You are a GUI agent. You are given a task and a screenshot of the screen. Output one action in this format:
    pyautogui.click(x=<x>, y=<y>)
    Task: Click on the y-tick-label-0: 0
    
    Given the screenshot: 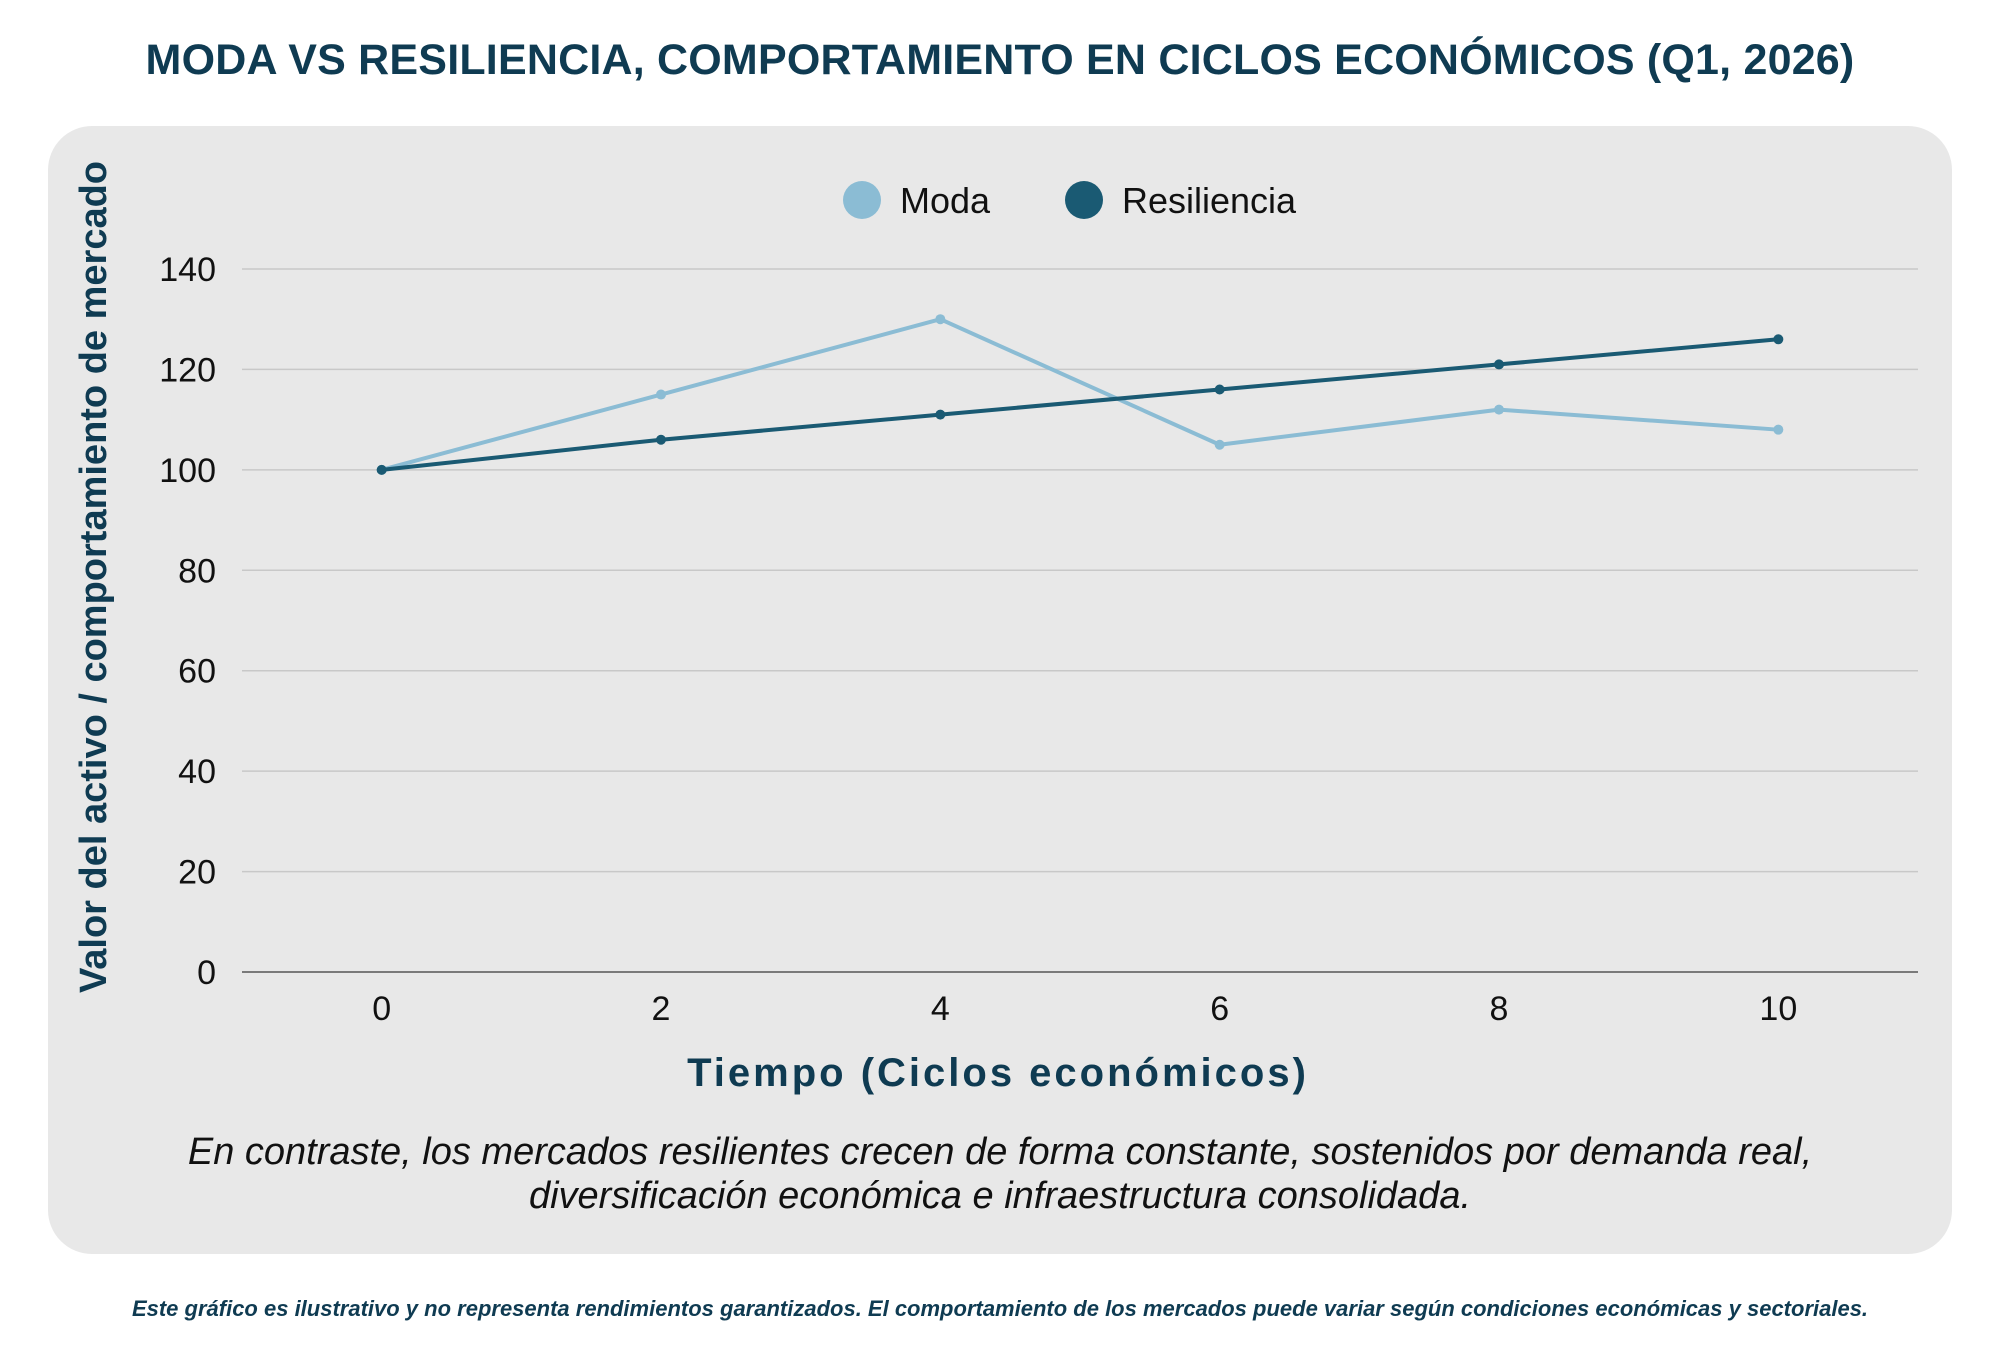 What is the action you would take?
    pyautogui.click(x=206, y=973)
    